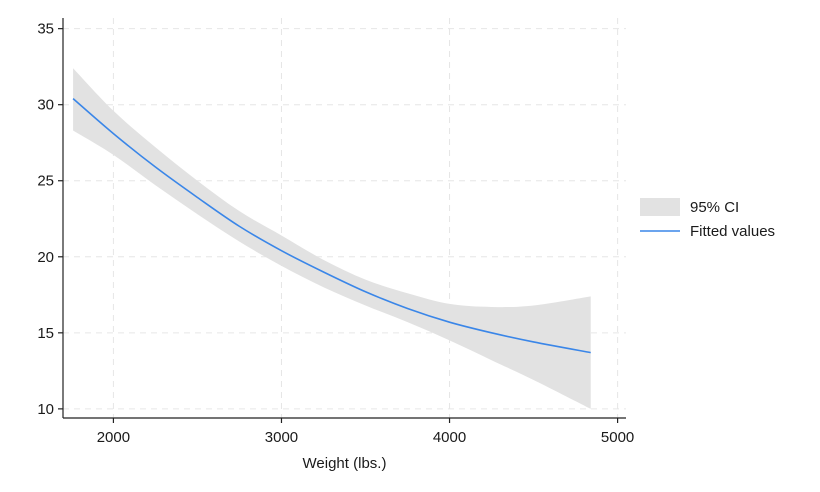 The width and height of the screenshot is (820, 492). I want to click on legend-ci-swatch, so click(660, 207).